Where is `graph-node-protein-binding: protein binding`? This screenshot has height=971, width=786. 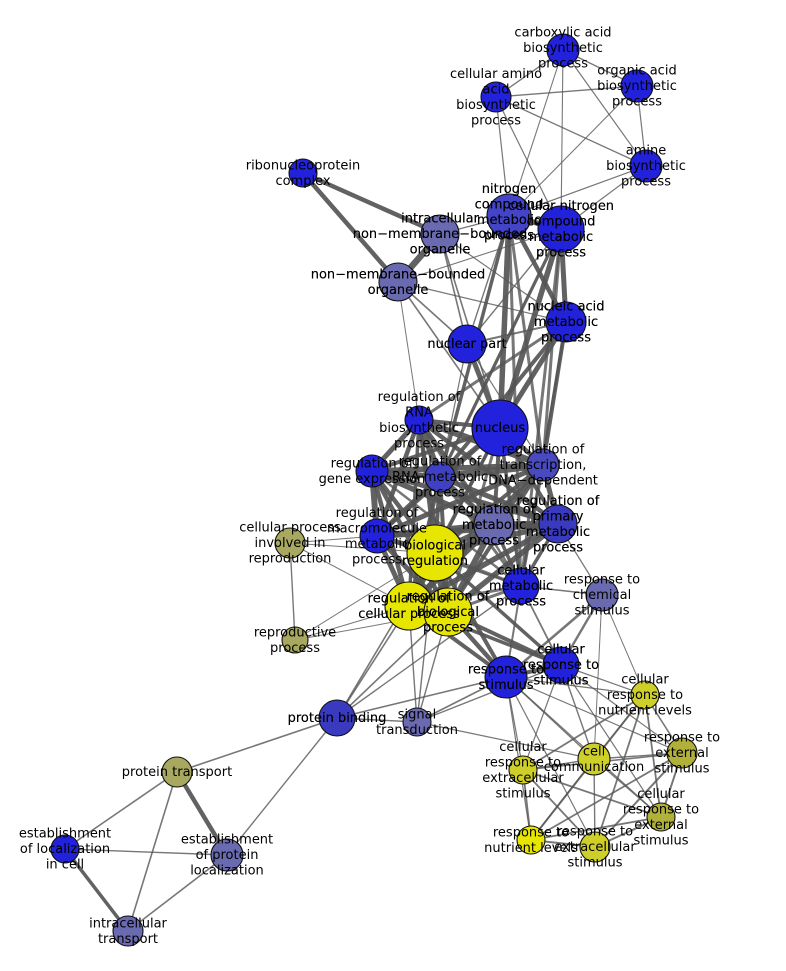 graph-node-protein-binding: protein binding is located at coordinates (337, 718).